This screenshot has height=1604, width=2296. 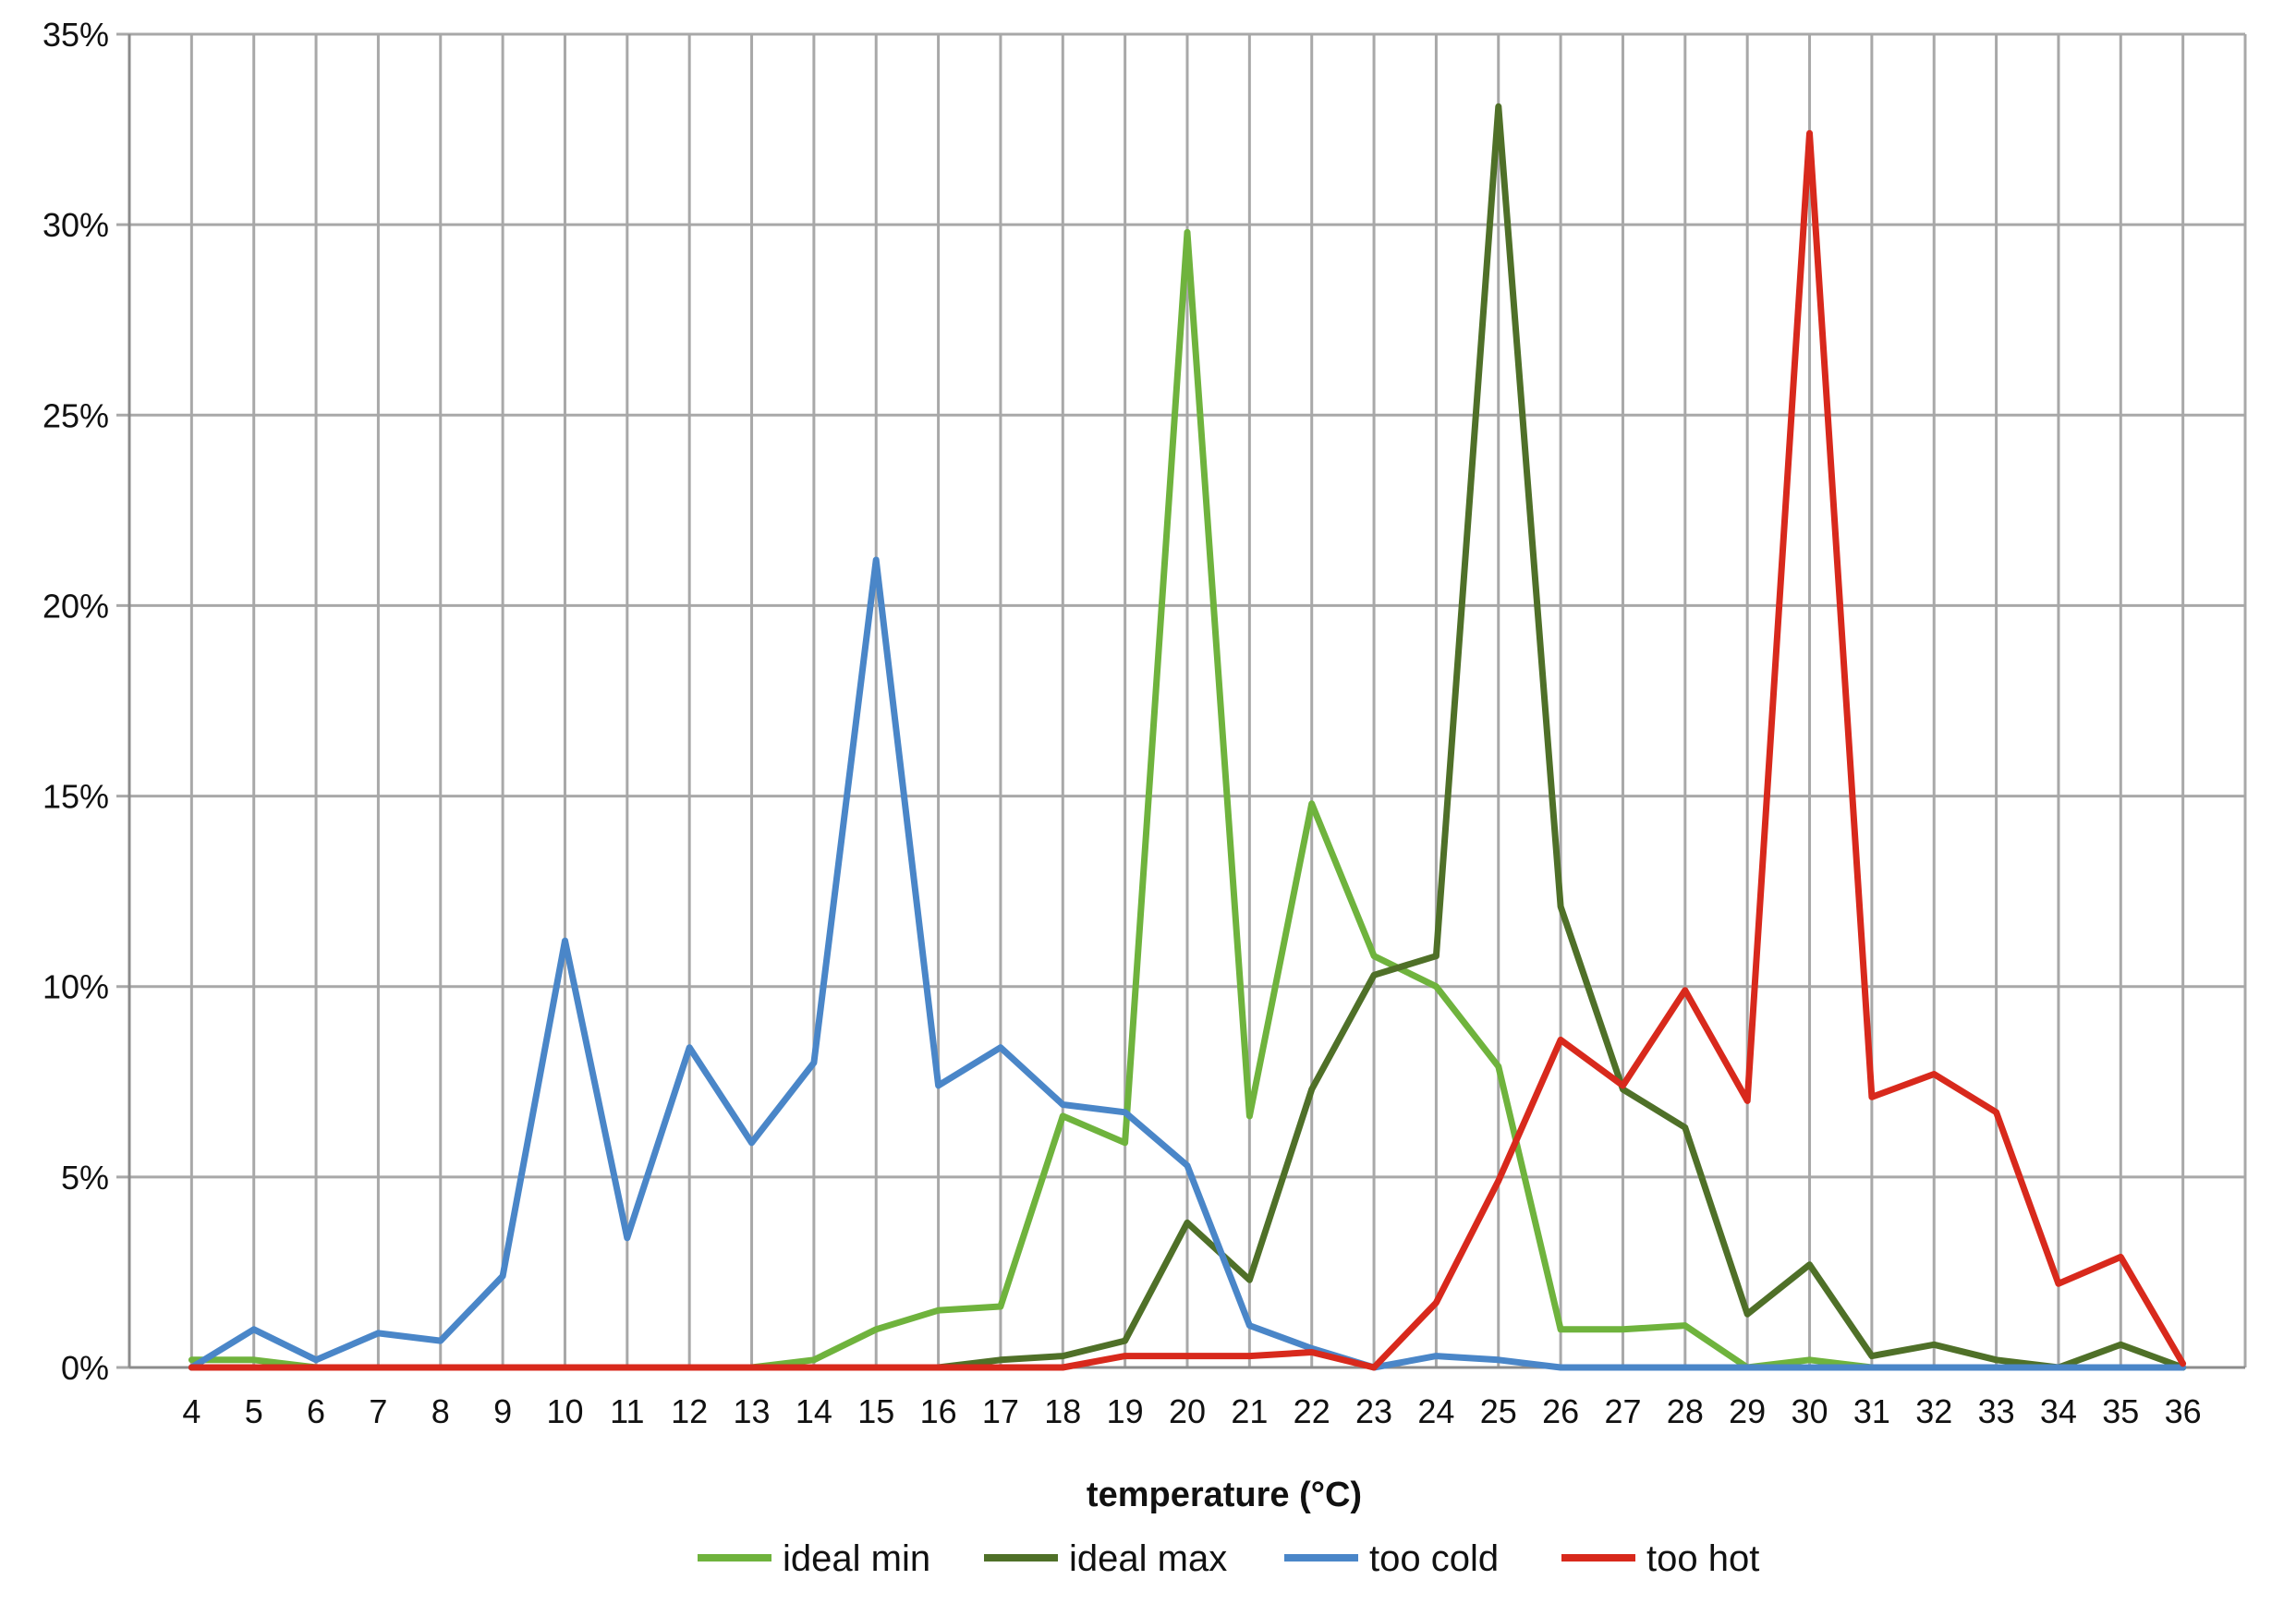 I want to click on legend: ideal min ideal max too cold too hot, so click(x=1228, y=1559).